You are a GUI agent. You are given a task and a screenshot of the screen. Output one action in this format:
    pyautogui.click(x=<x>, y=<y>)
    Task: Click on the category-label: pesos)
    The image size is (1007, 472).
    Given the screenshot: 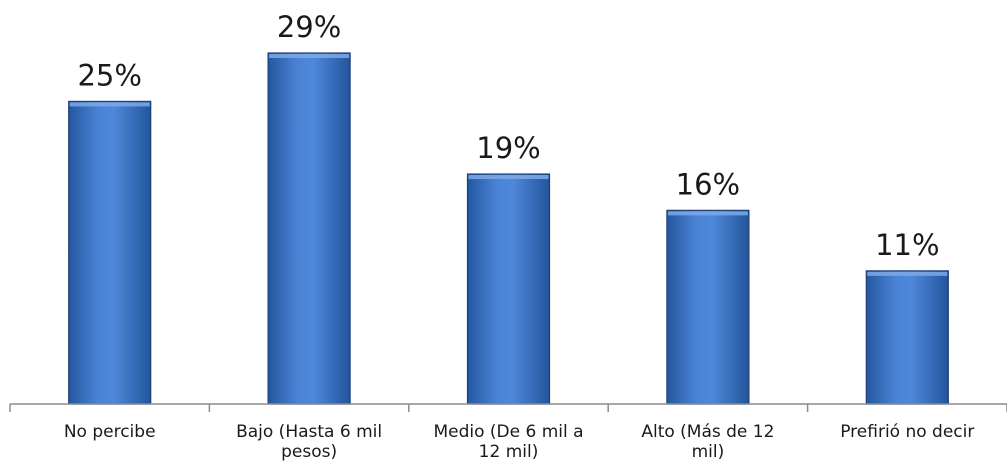 What is the action you would take?
    pyautogui.click(x=309, y=452)
    